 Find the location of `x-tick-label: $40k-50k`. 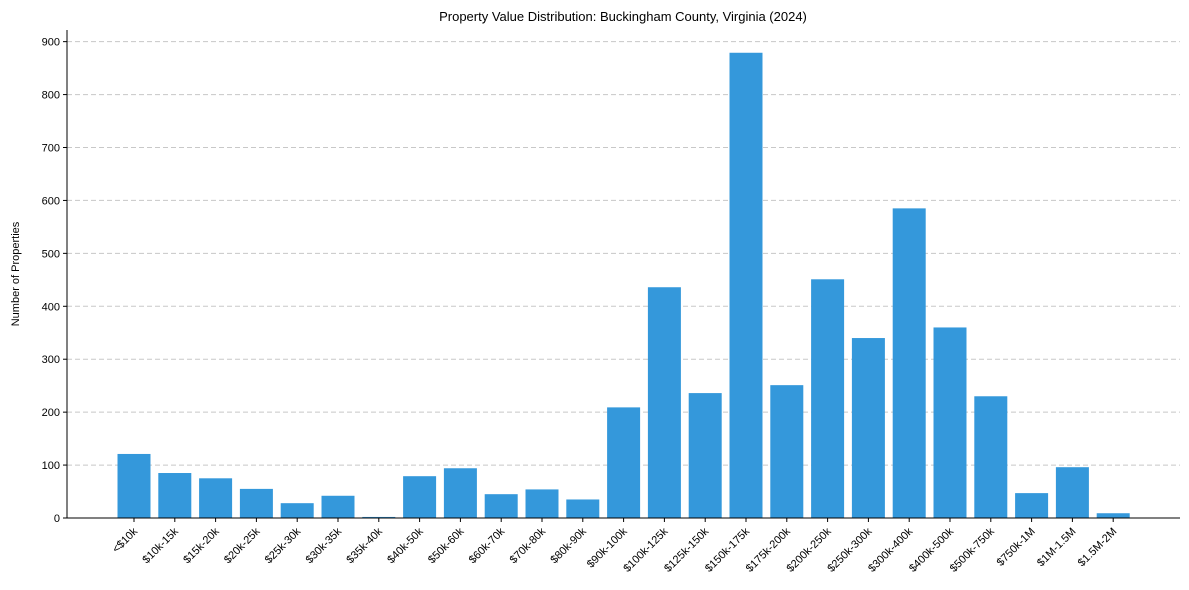

x-tick-label: $40k-50k is located at coordinates (405, 545).